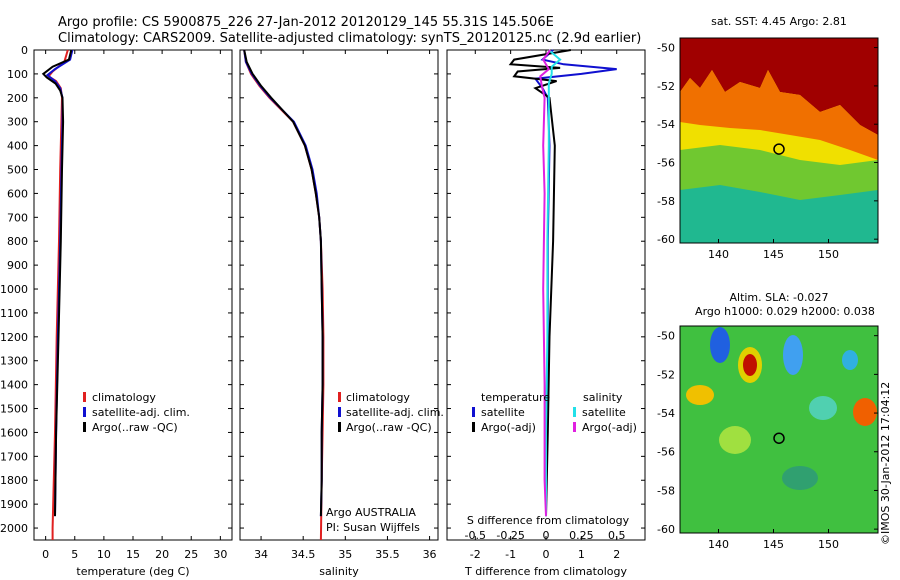 The height and width of the screenshot is (580, 900). What do you see at coordinates (17, 193) in the screenshot?
I see `depth-tick-label: 600` at bounding box center [17, 193].